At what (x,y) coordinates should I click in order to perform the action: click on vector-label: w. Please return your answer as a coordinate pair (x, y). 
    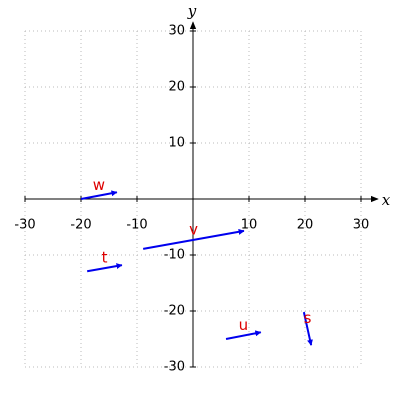
    Looking at the image, I should click on (99, 185).